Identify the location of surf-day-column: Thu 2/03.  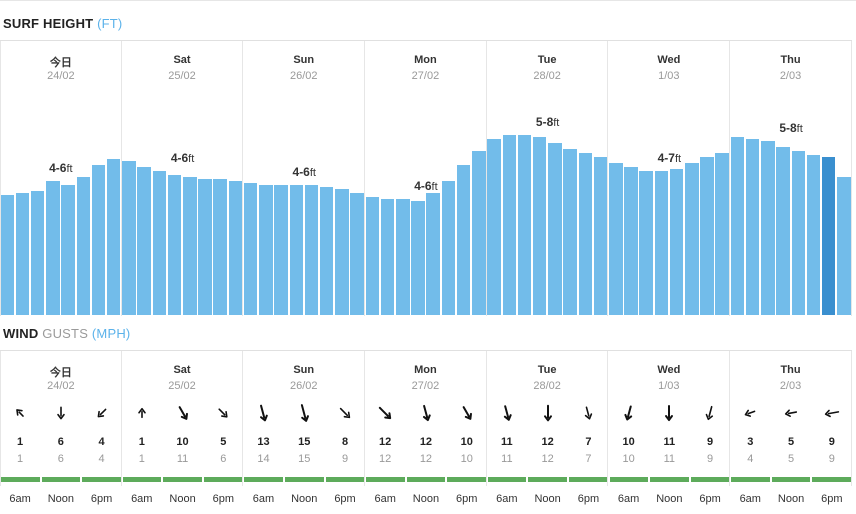
(791, 178).